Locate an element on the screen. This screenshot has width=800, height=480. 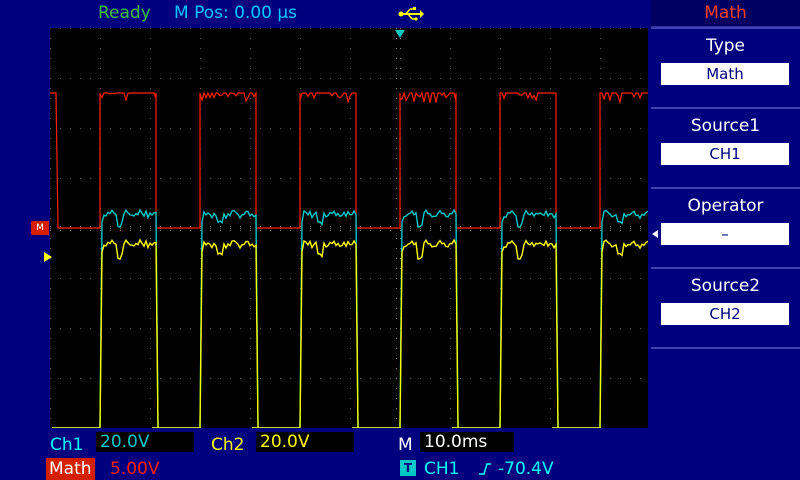
menu-item-value: CH2 is located at coordinates (725, 314).